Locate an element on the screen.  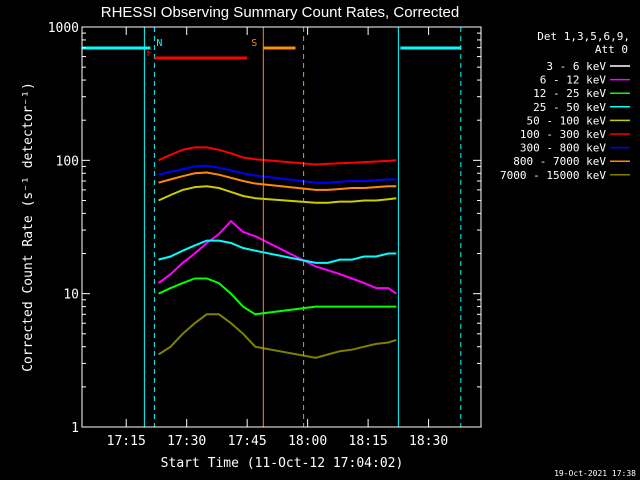
legend-label-3: 25 - 50 keV is located at coordinates (569, 107).